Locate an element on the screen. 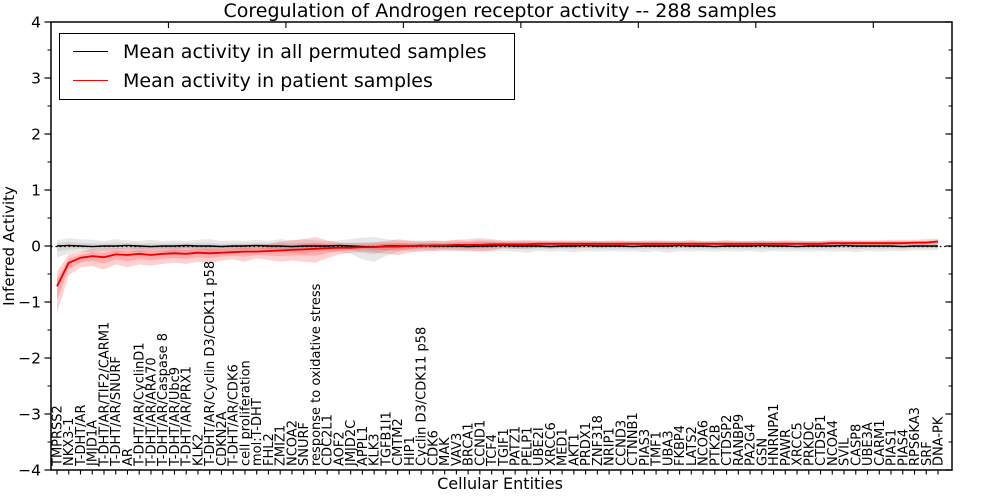  entity-tick-label: TMF1 is located at coordinates (657, 449).